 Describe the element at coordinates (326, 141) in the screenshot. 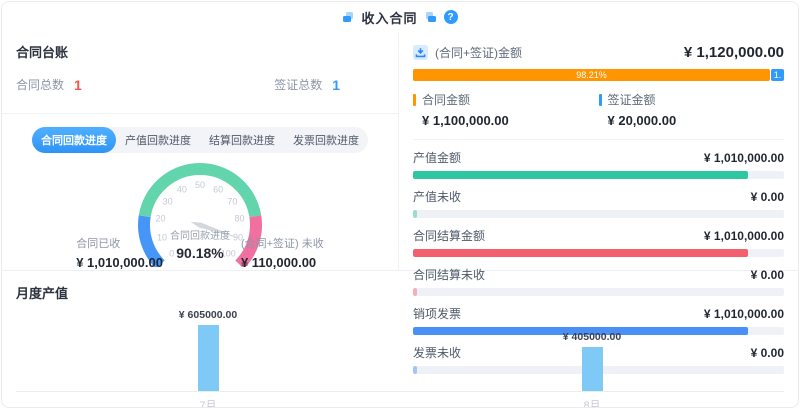

I see `tab-发票回款进度: 发票回款进度` at that location.